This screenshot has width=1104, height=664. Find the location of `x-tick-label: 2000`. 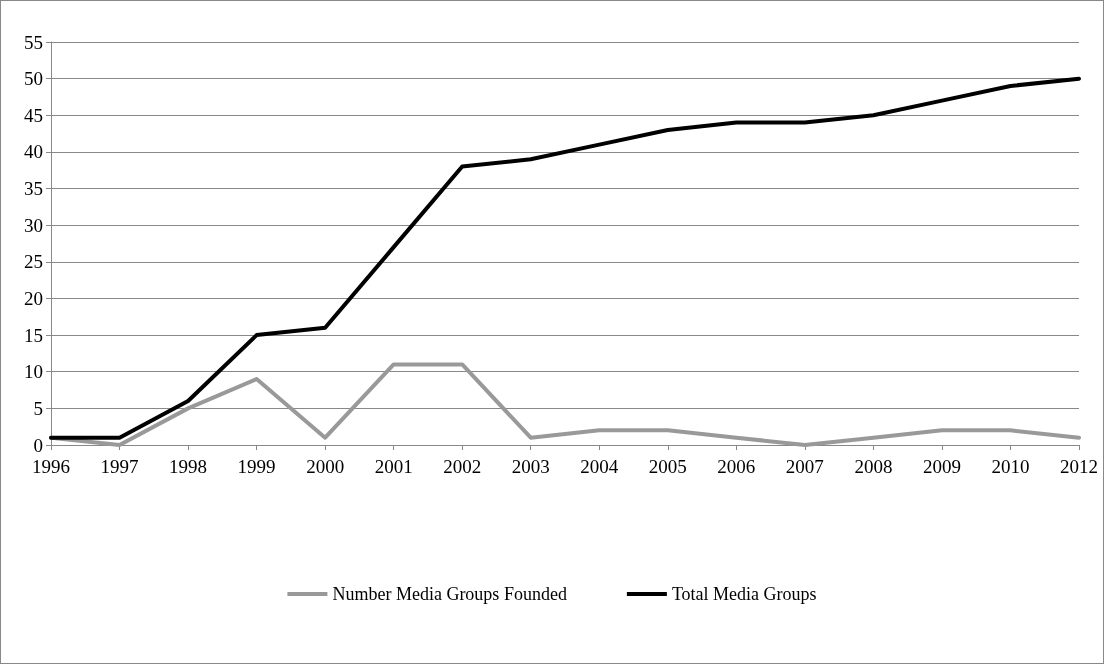

x-tick-label: 2000 is located at coordinates (325, 466).